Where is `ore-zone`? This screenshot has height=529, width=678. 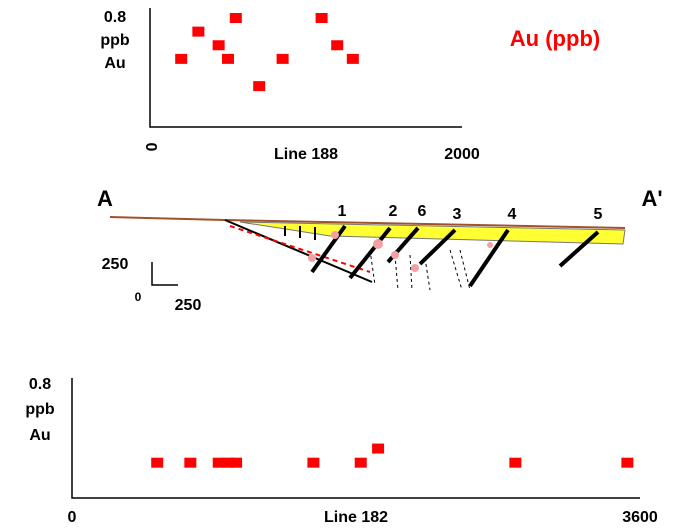
ore-zone is located at coordinates (432, 233).